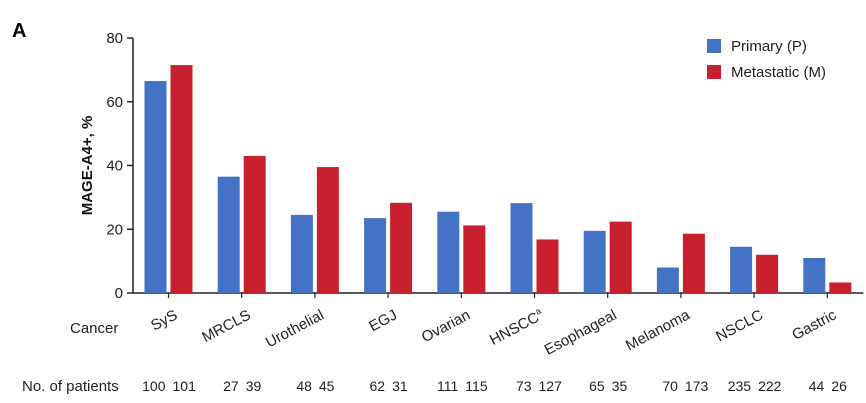 The width and height of the screenshot is (866, 403). I want to click on bar-urothelial-primary, so click(301, 253).